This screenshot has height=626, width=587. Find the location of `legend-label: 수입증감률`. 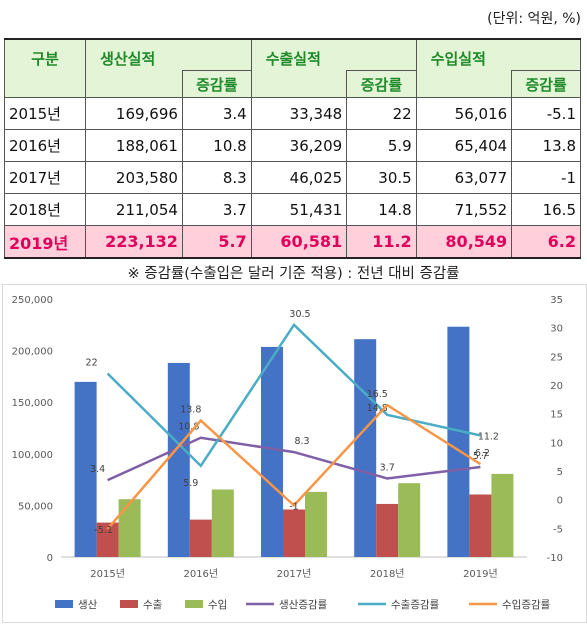

legend-label: 수입증감률 is located at coordinates (526, 604).